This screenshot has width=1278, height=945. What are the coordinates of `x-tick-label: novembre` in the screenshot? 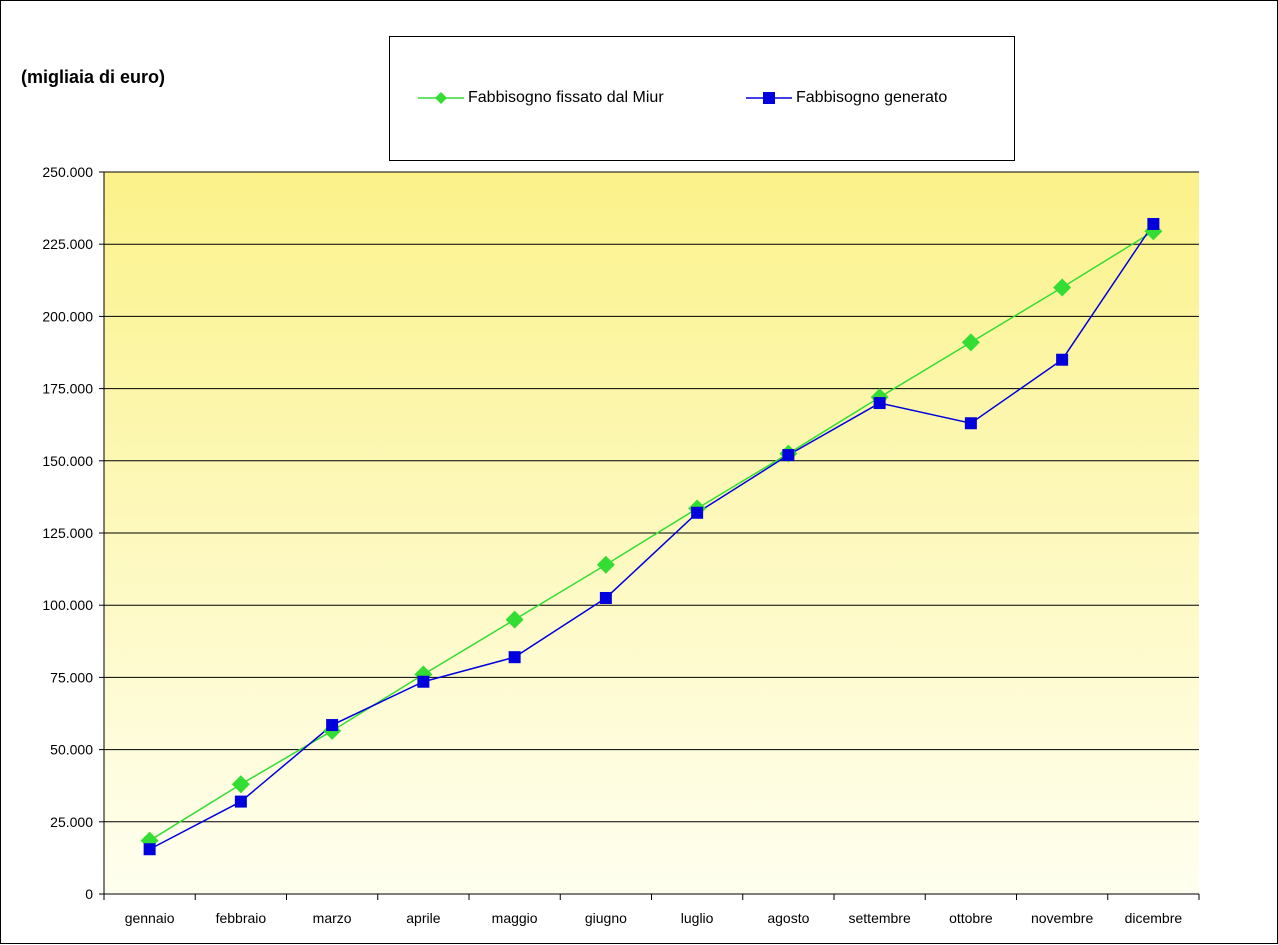 It's located at (1062, 918).